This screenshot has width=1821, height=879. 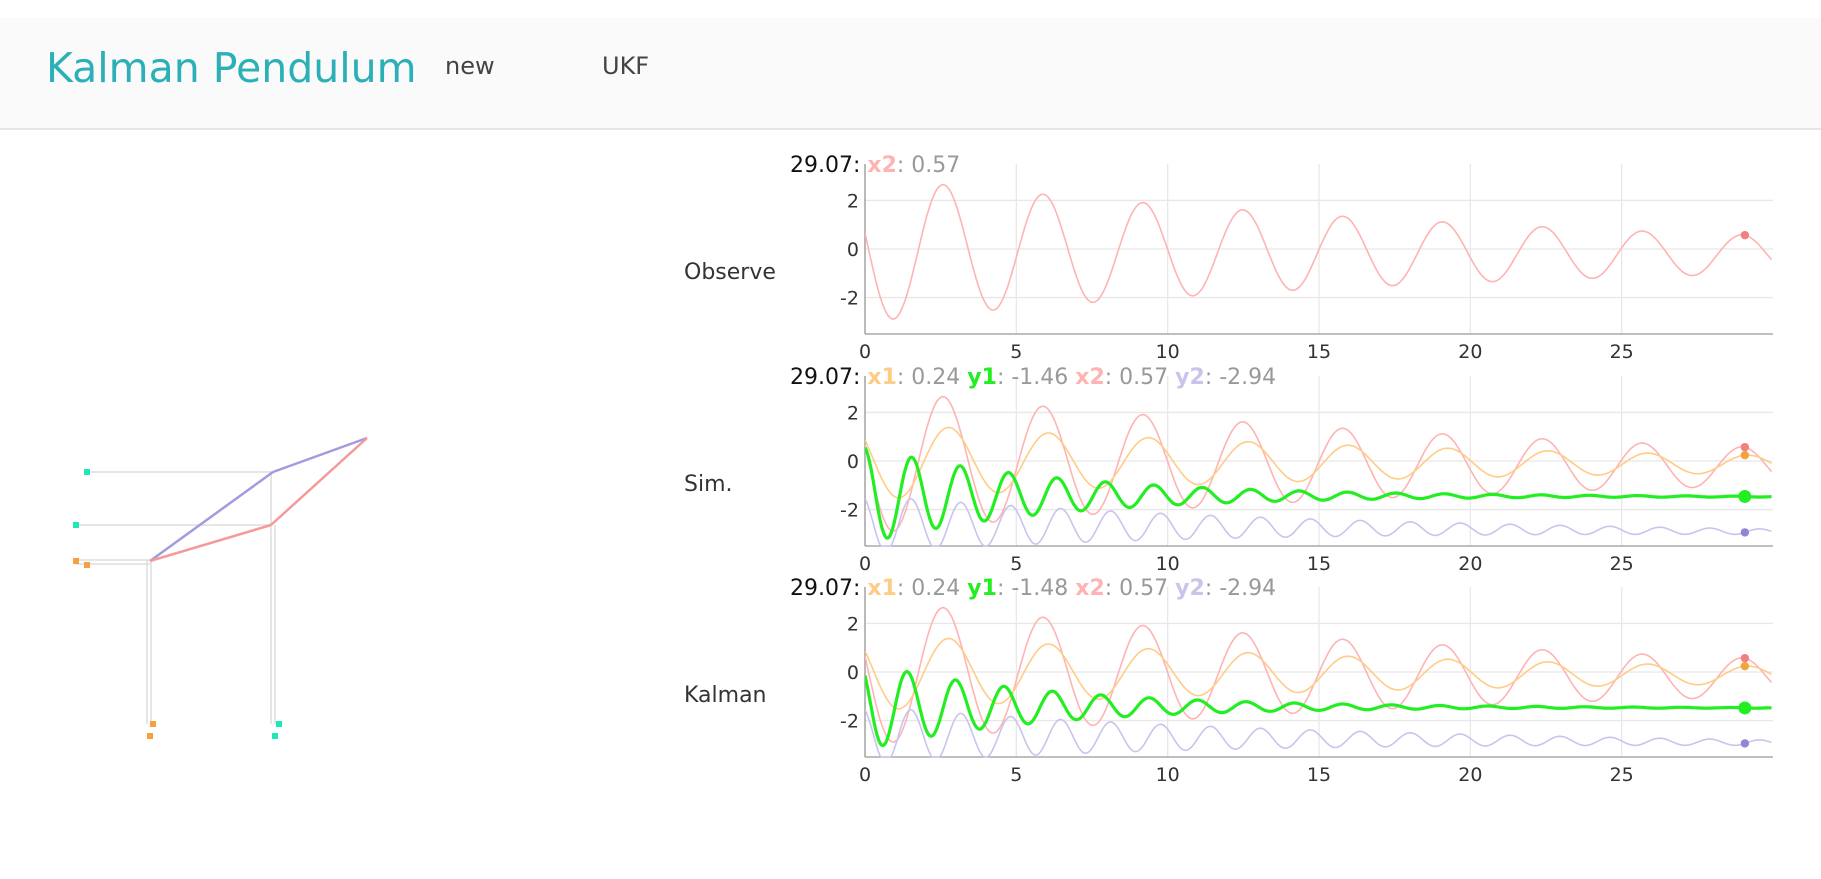 I want to click on row-label-sim: Sim., so click(x=708, y=484).